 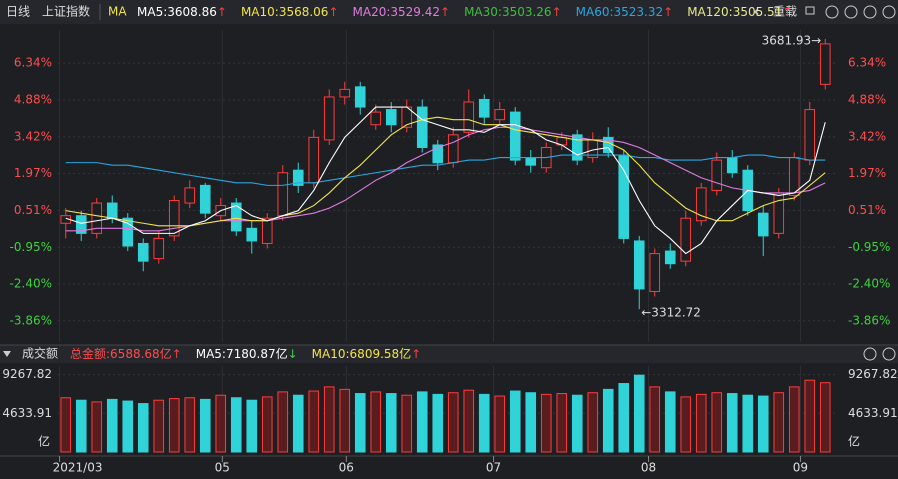 I want to click on indicator: MA, so click(x=117, y=12).